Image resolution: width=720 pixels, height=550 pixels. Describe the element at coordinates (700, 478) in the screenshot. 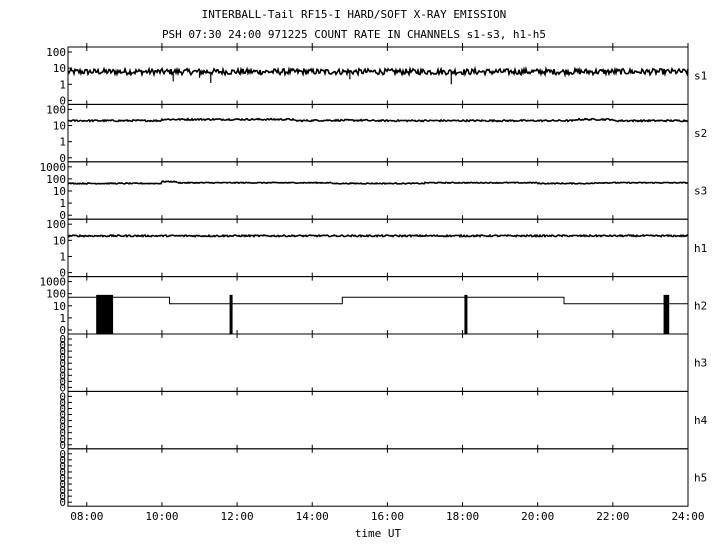

I see `channel-label: h5` at that location.